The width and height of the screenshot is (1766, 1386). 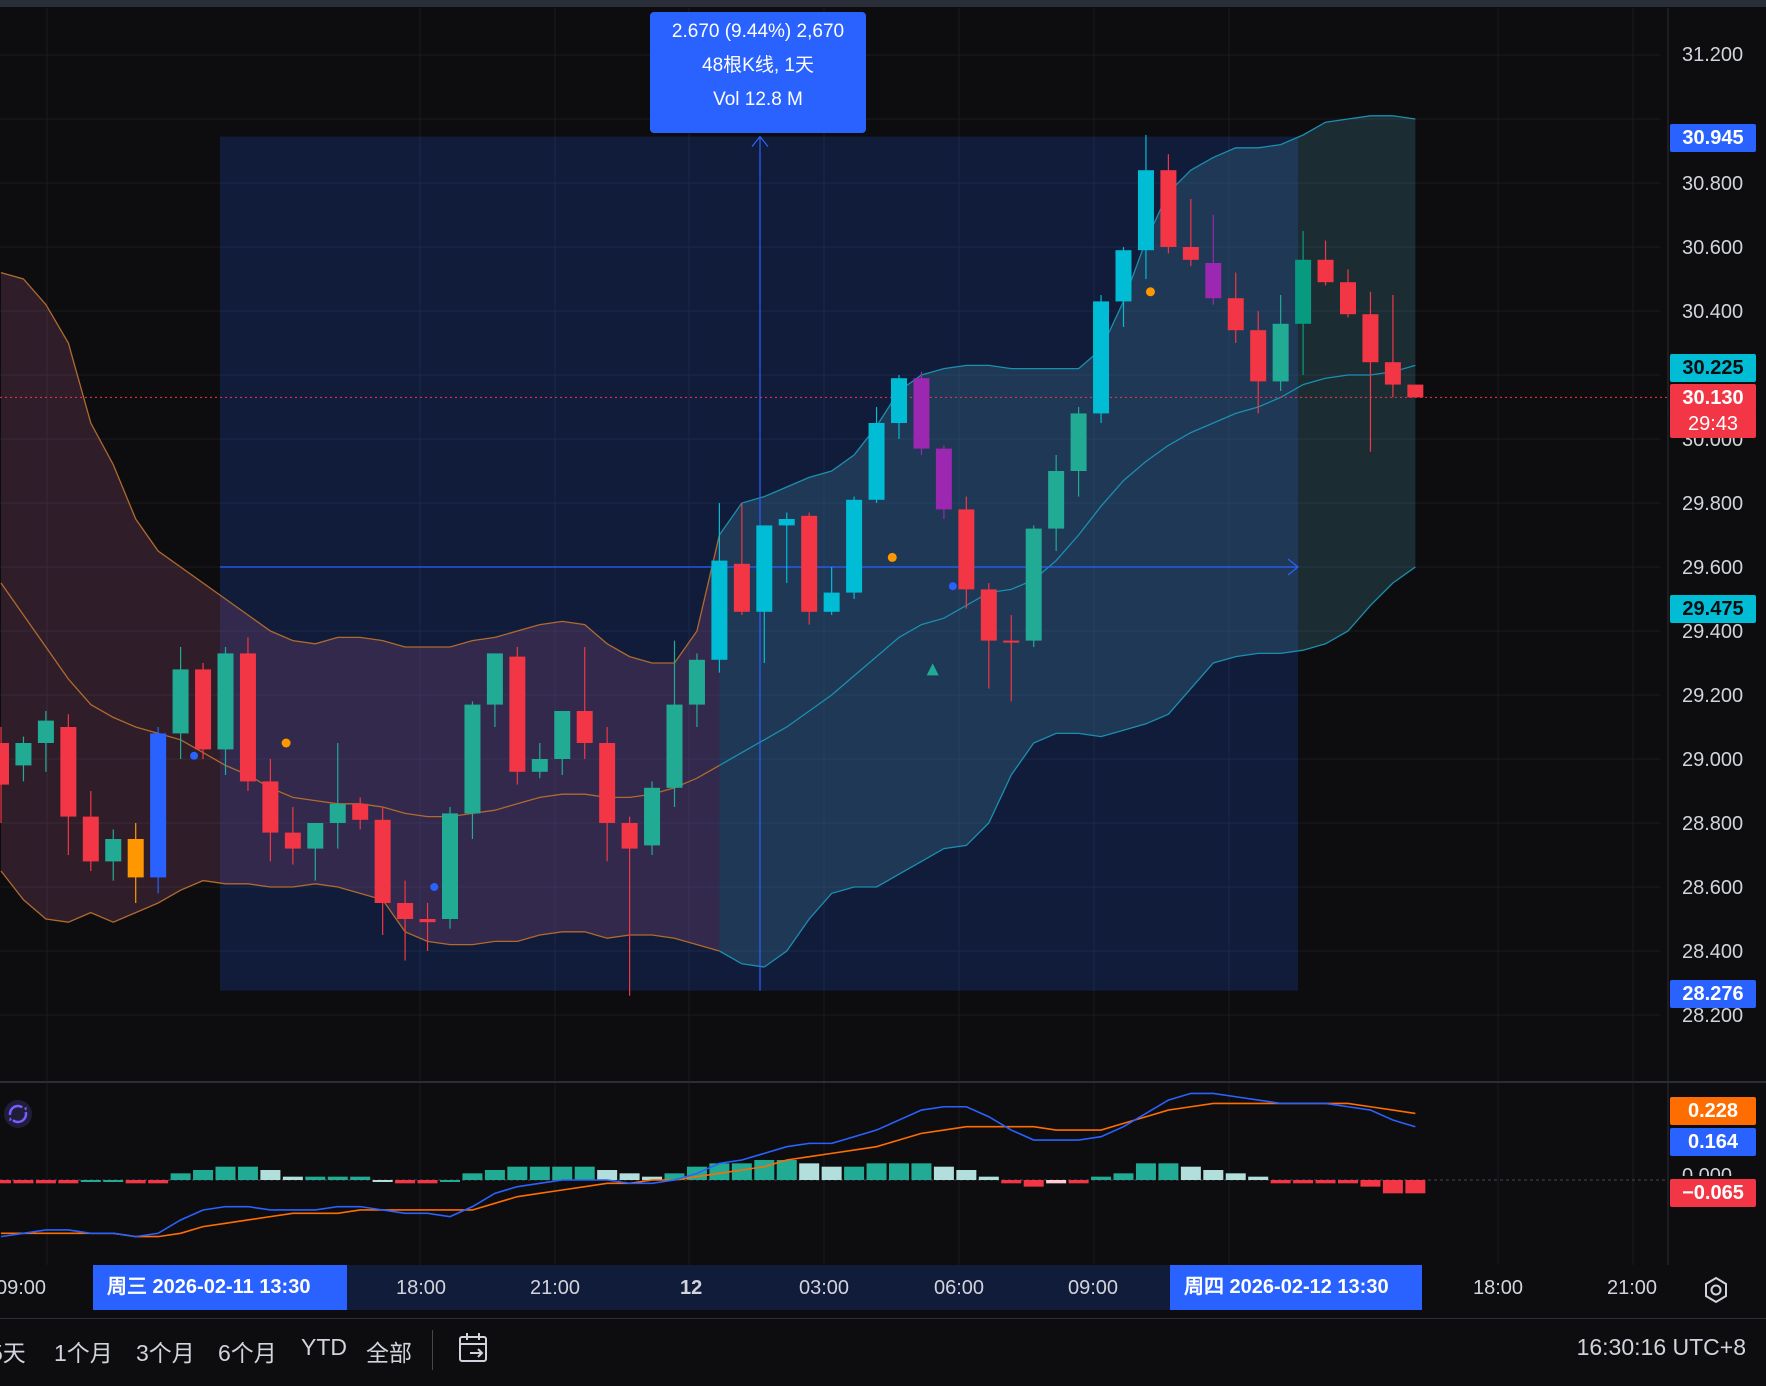 What do you see at coordinates (389, 1353) in the screenshot?
I see `range-all-button: 全部` at bounding box center [389, 1353].